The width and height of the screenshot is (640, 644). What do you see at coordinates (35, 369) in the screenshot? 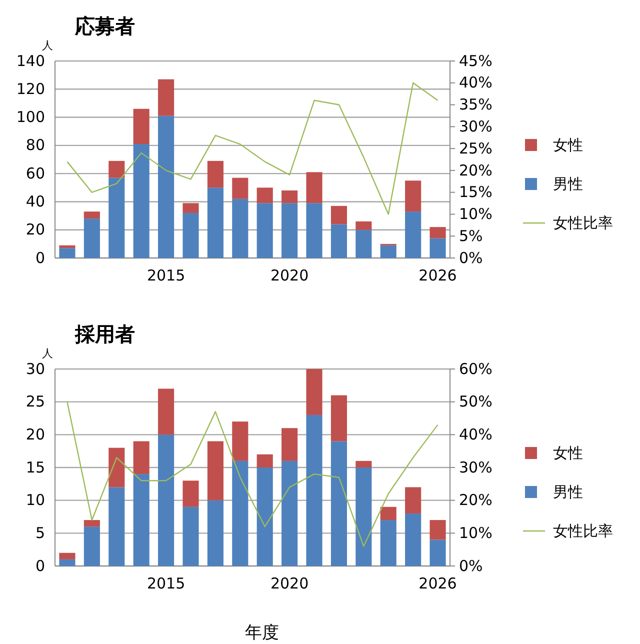
I see `y-tick-label: 30` at bounding box center [35, 369].